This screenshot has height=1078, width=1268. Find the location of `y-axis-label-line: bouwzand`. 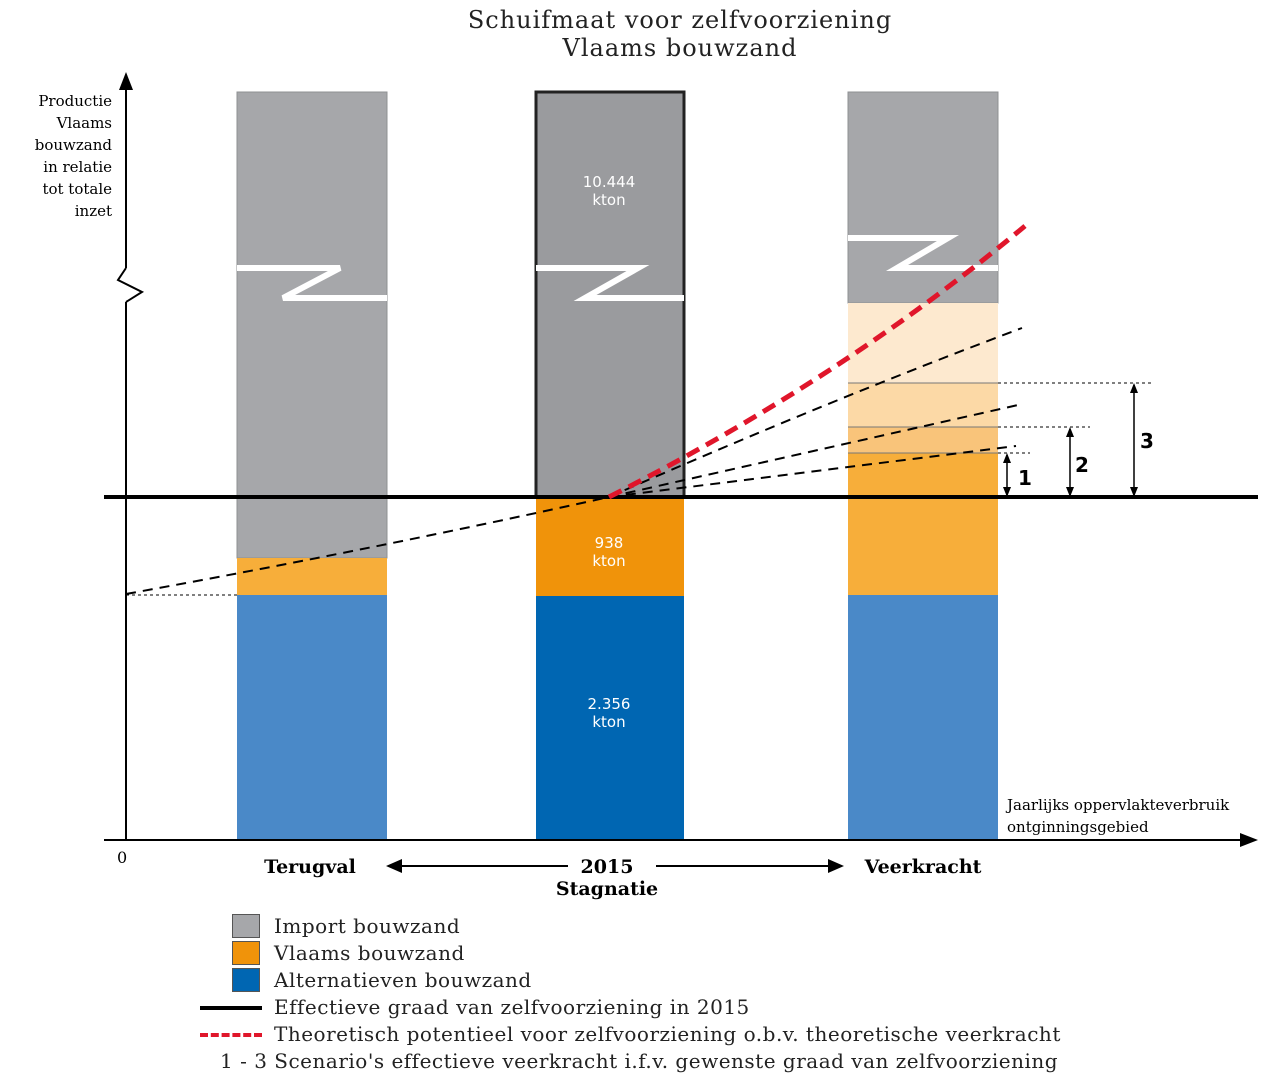

y-axis-label-line: bouwzand is located at coordinates (74, 145).